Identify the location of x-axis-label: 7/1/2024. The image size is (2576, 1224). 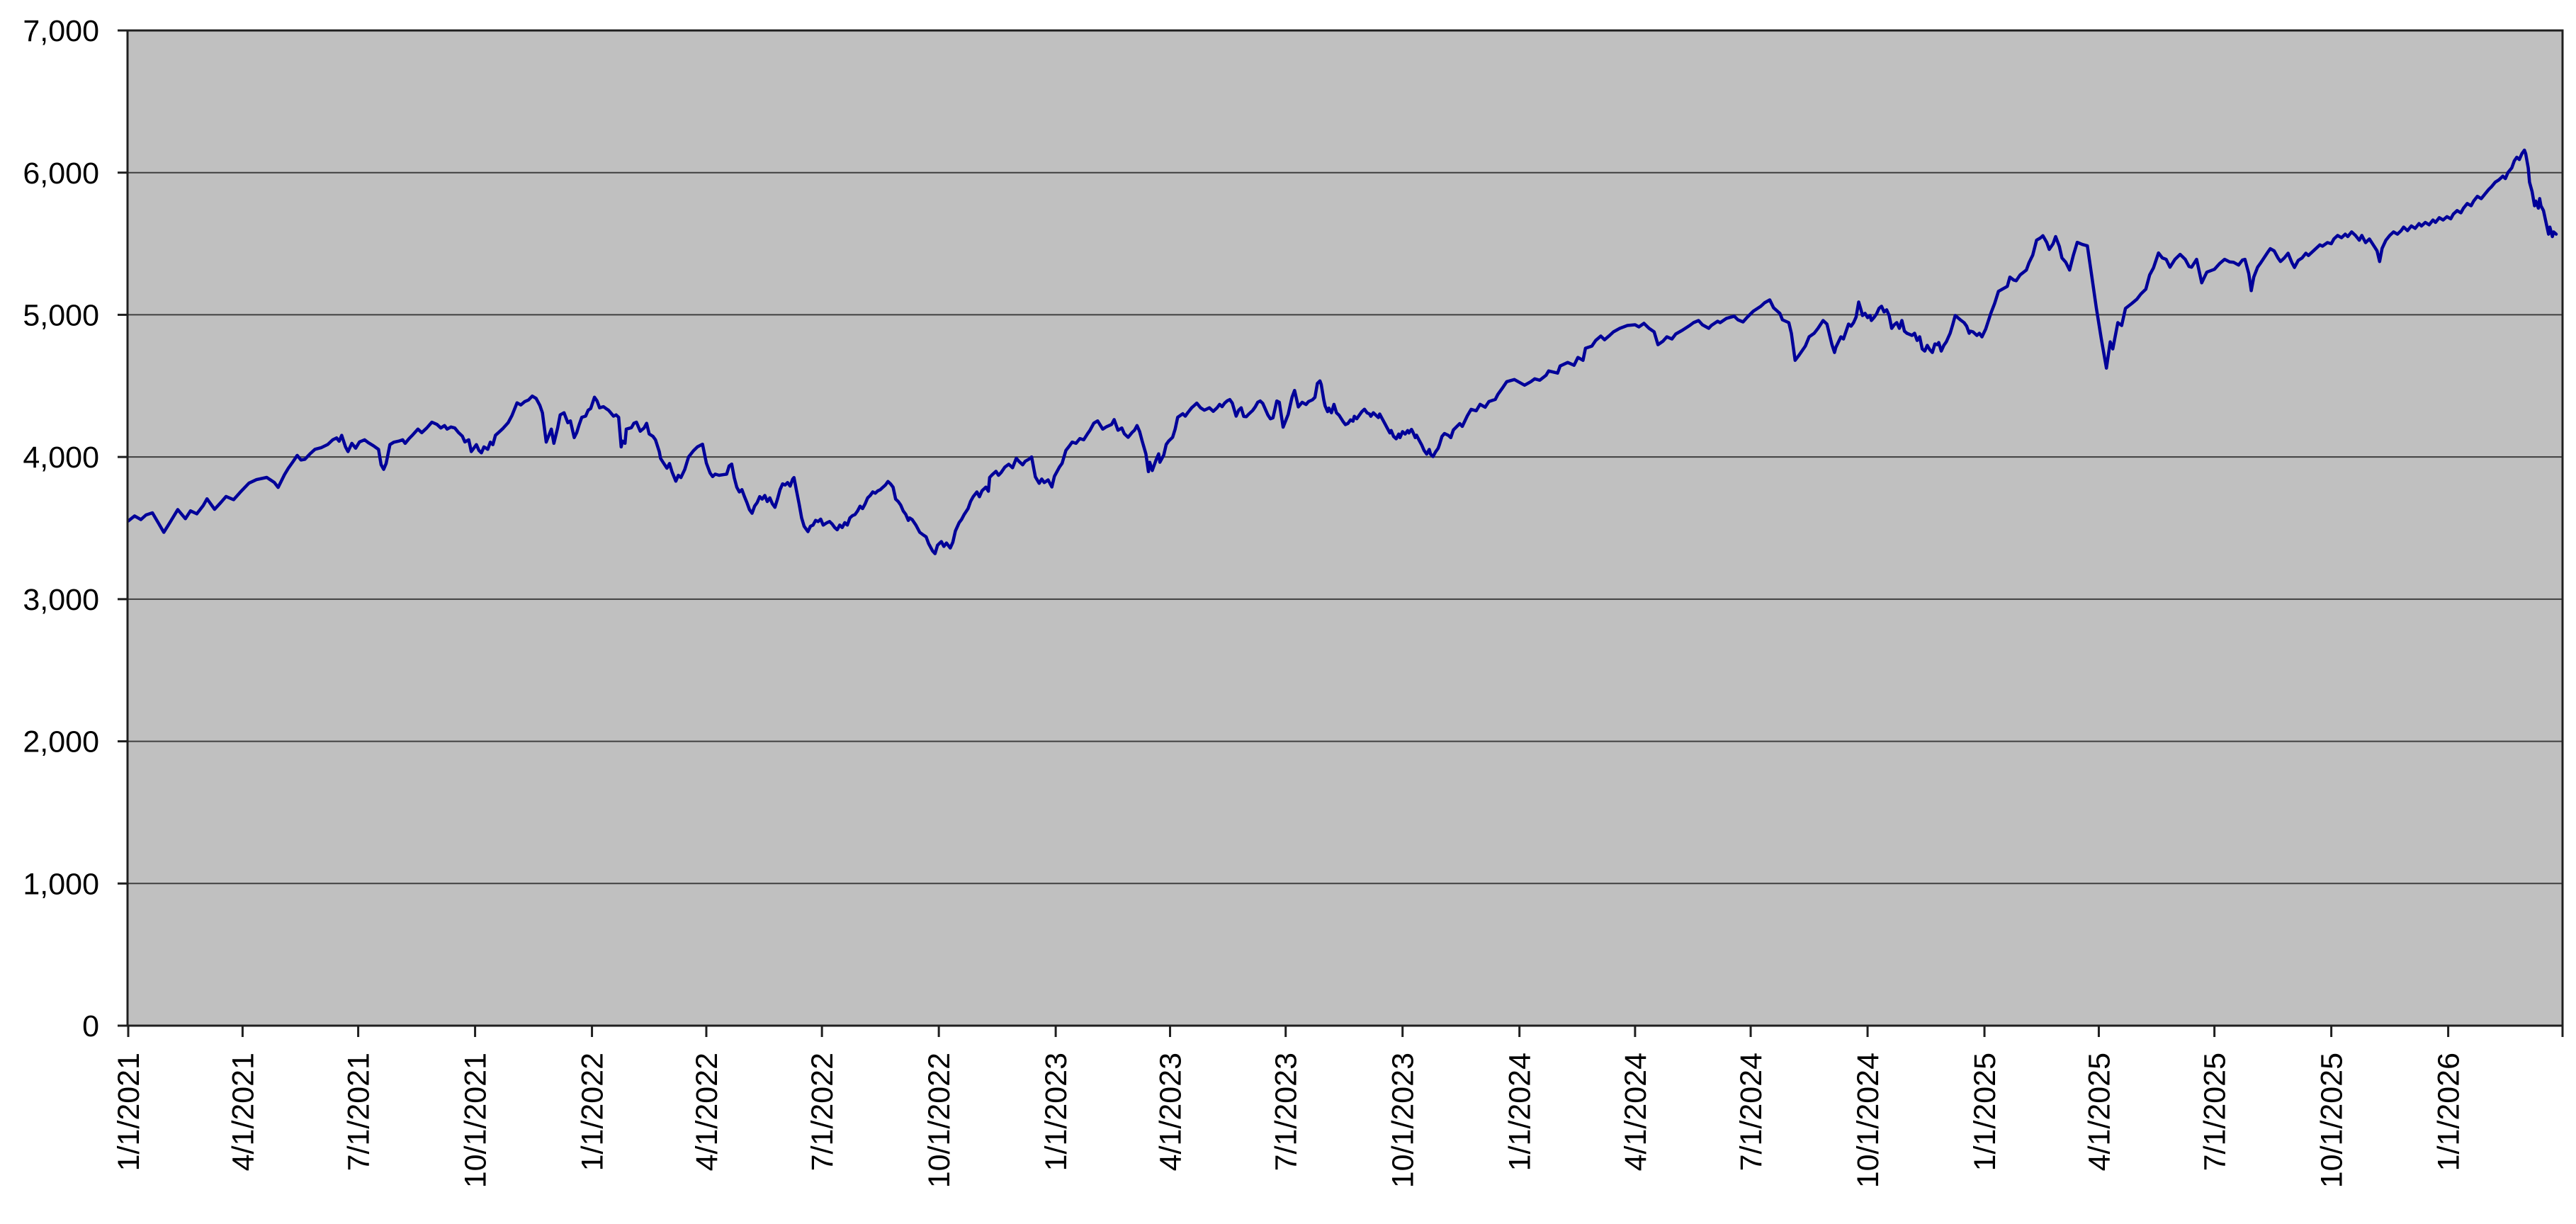
(1751, 1112).